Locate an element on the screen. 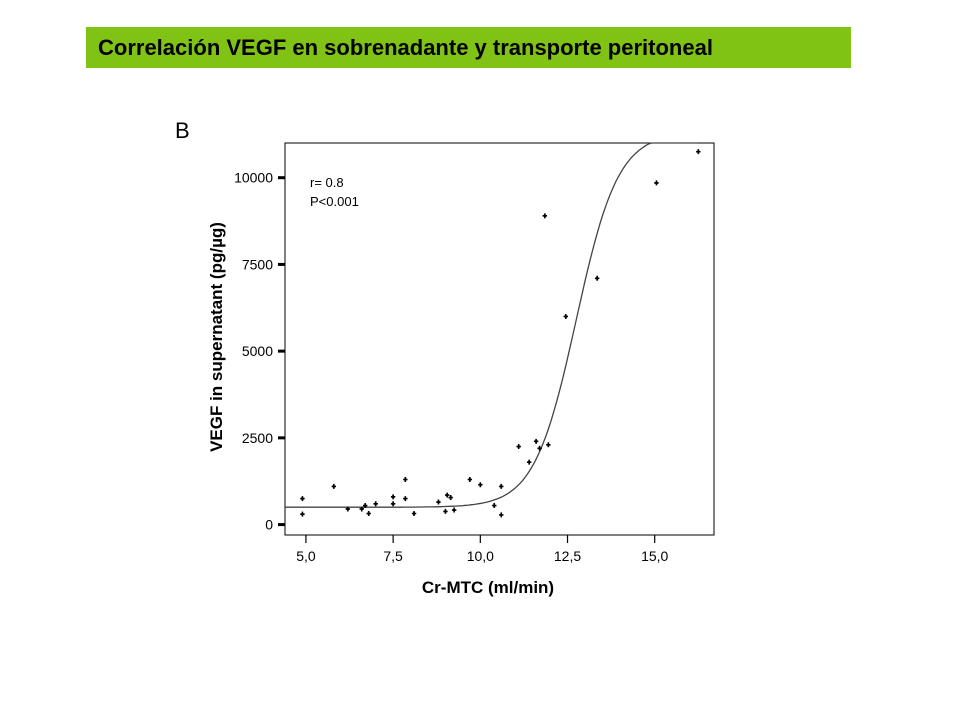 The width and height of the screenshot is (960, 720). y-tick-label: 5000 is located at coordinates (257, 351).